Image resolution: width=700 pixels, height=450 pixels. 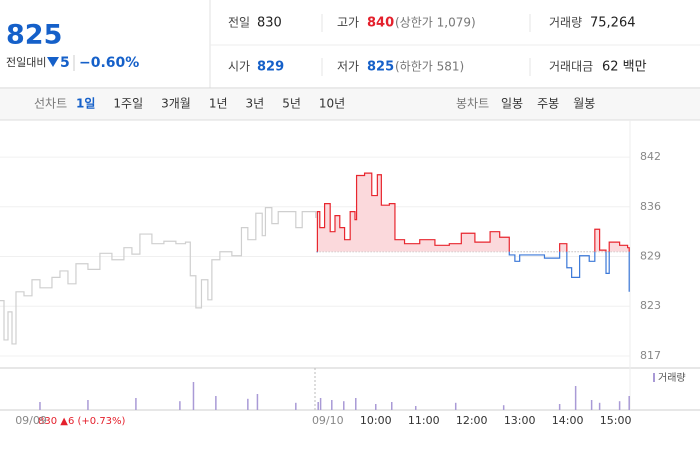 What do you see at coordinates (624, 67) in the screenshot?
I see `quote-value: 62 백만` at bounding box center [624, 67].